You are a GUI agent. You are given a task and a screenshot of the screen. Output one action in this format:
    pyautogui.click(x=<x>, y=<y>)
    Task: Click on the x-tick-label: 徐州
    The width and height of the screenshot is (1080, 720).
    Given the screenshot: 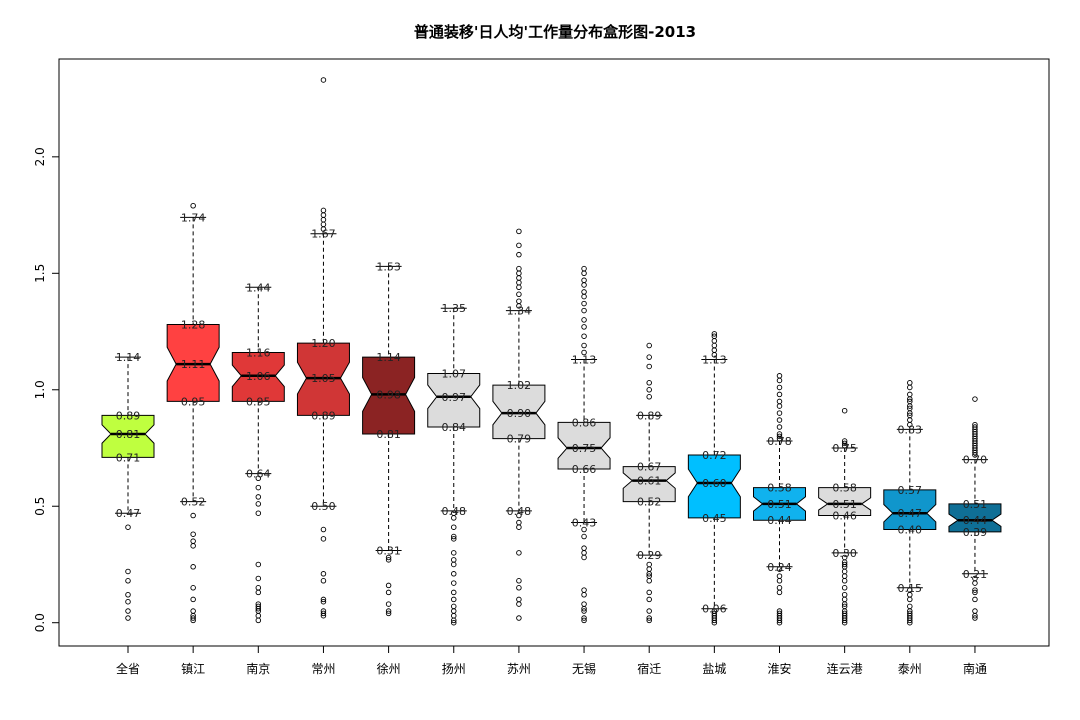 What is the action you would take?
    pyautogui.click(x=389, y=668)
    